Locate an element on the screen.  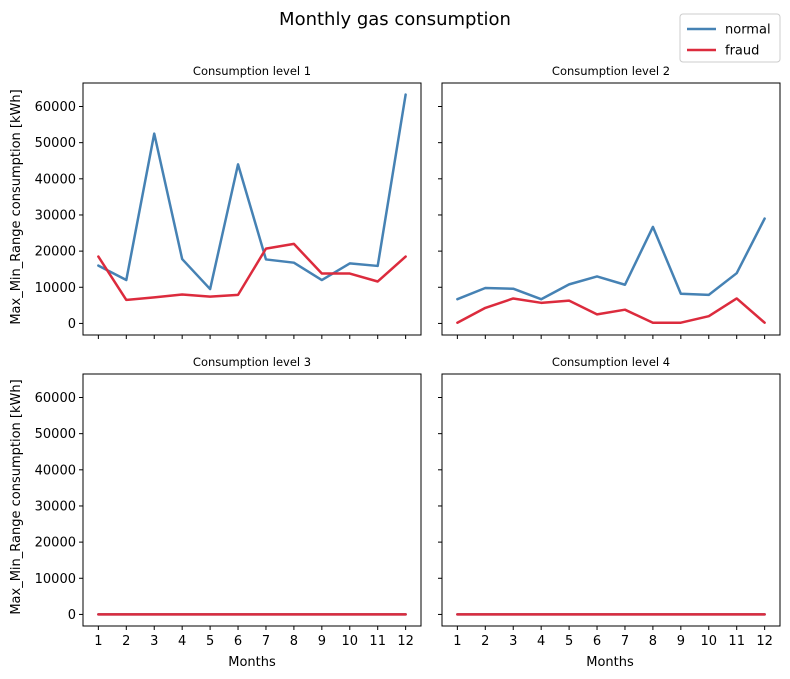
legend-item-fraud: fraud is located at coordinates (723, 51).